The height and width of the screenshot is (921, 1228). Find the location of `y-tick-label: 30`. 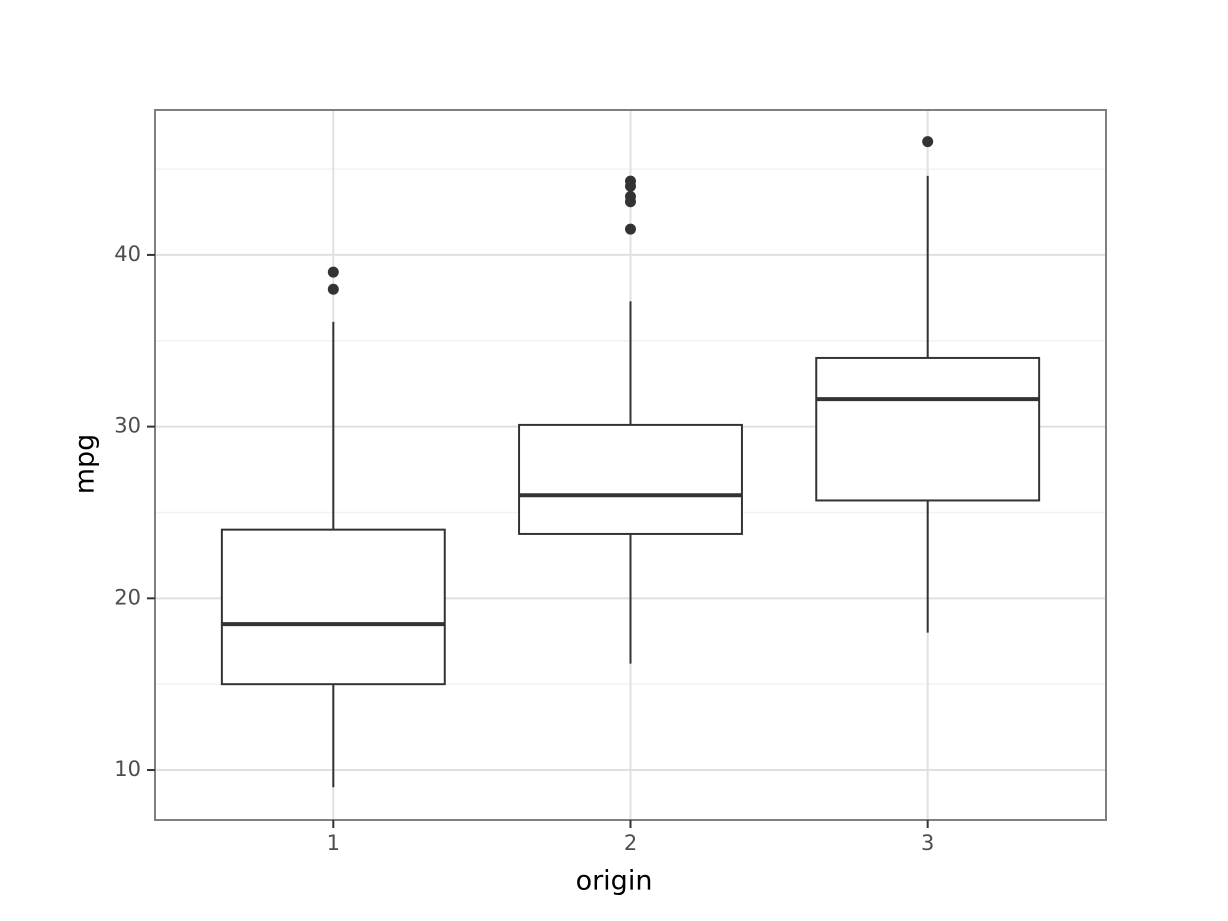

y-tick-label: 30 is located at coordinates (127, 426).